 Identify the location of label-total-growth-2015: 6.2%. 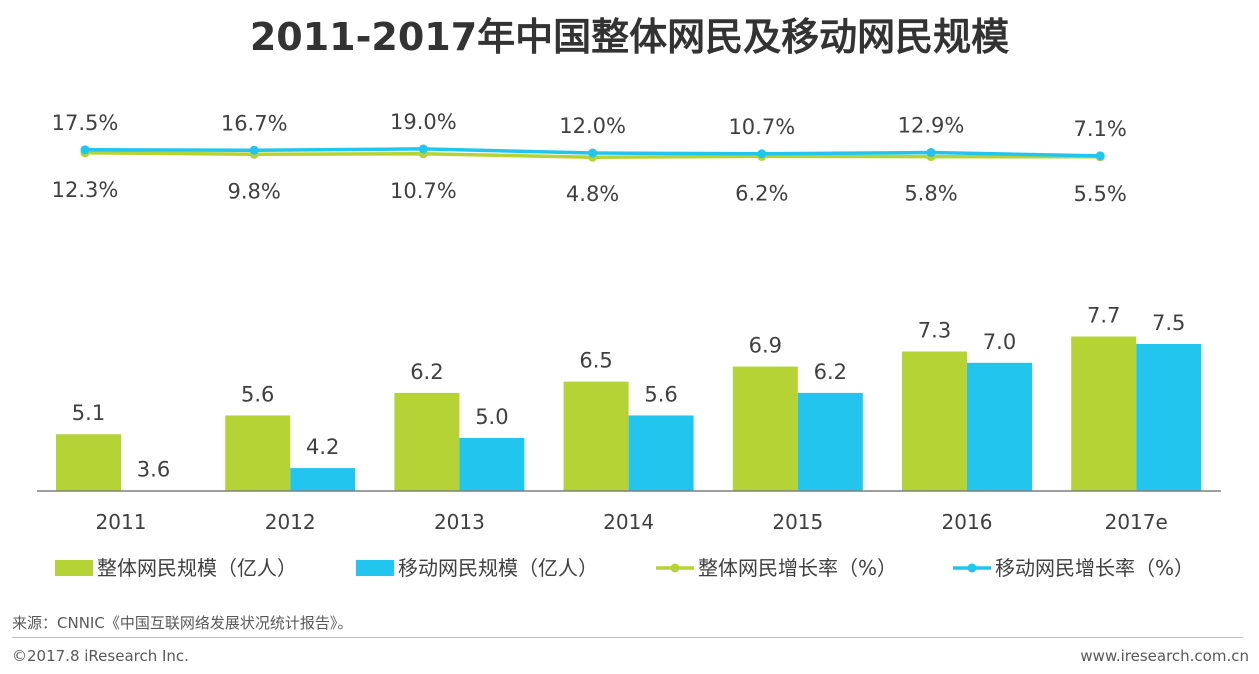
(761, 193).